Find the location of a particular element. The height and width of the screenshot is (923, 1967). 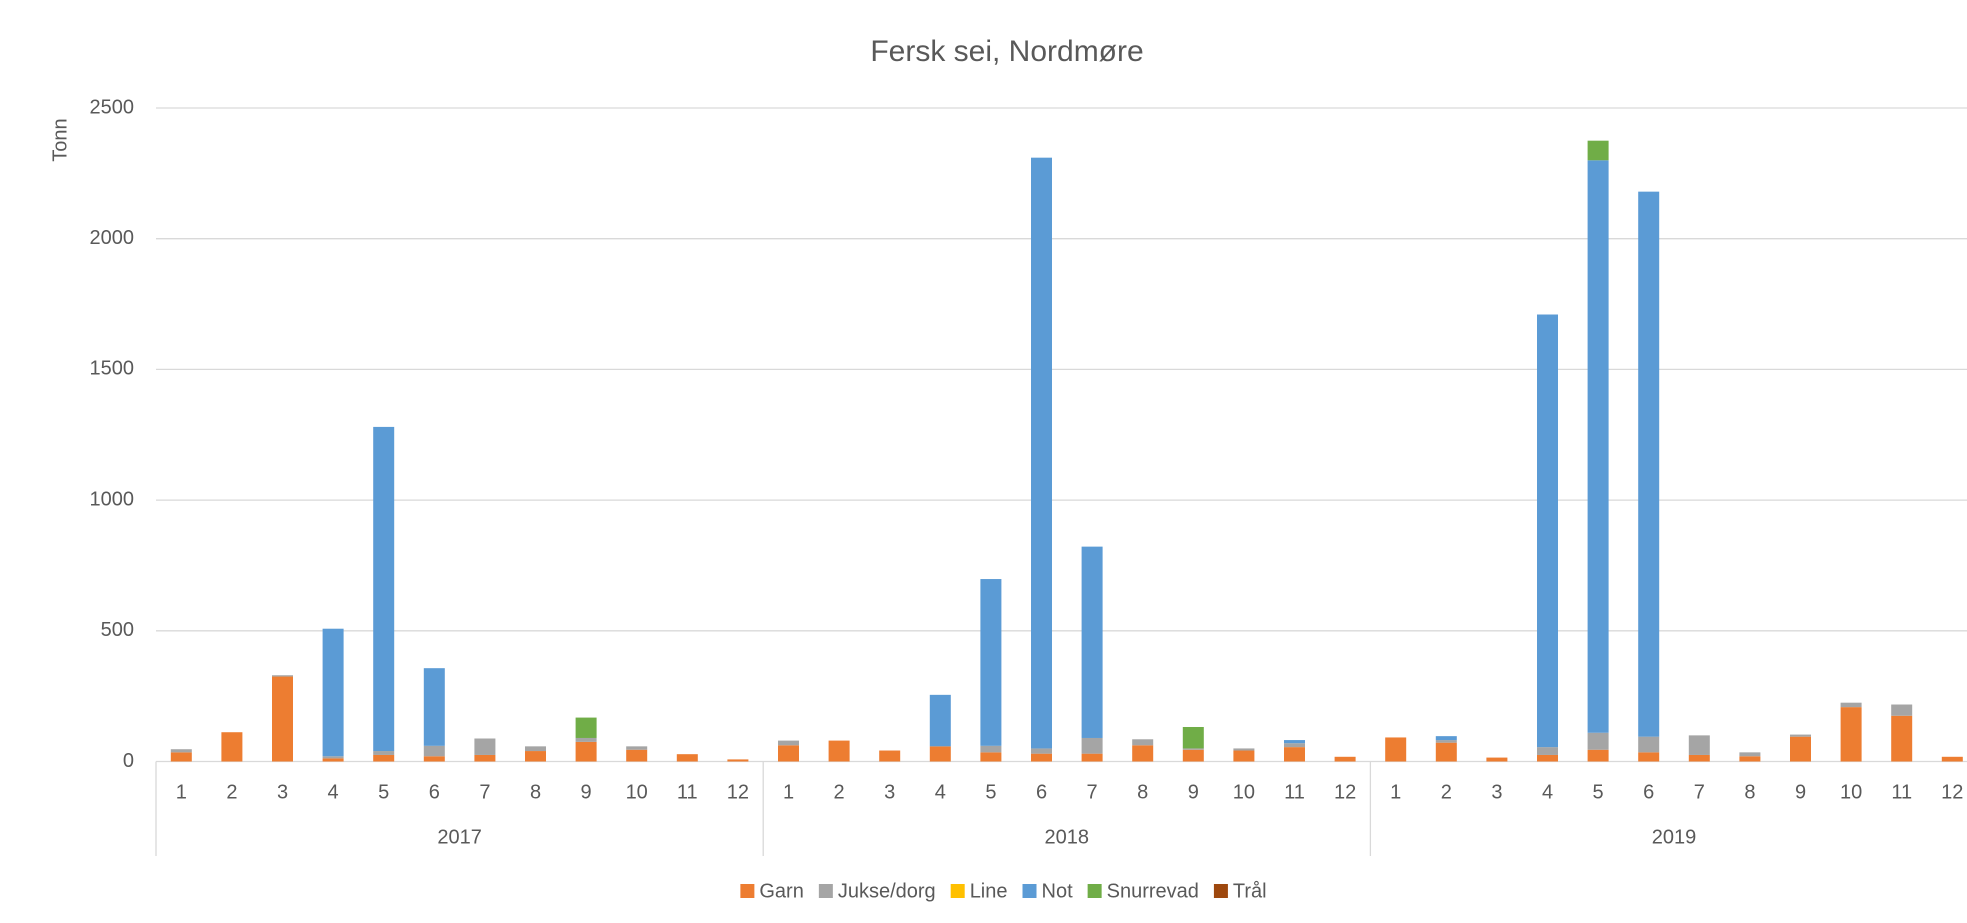

x-tick-label: 7 is located at coordinates (1699, 792).